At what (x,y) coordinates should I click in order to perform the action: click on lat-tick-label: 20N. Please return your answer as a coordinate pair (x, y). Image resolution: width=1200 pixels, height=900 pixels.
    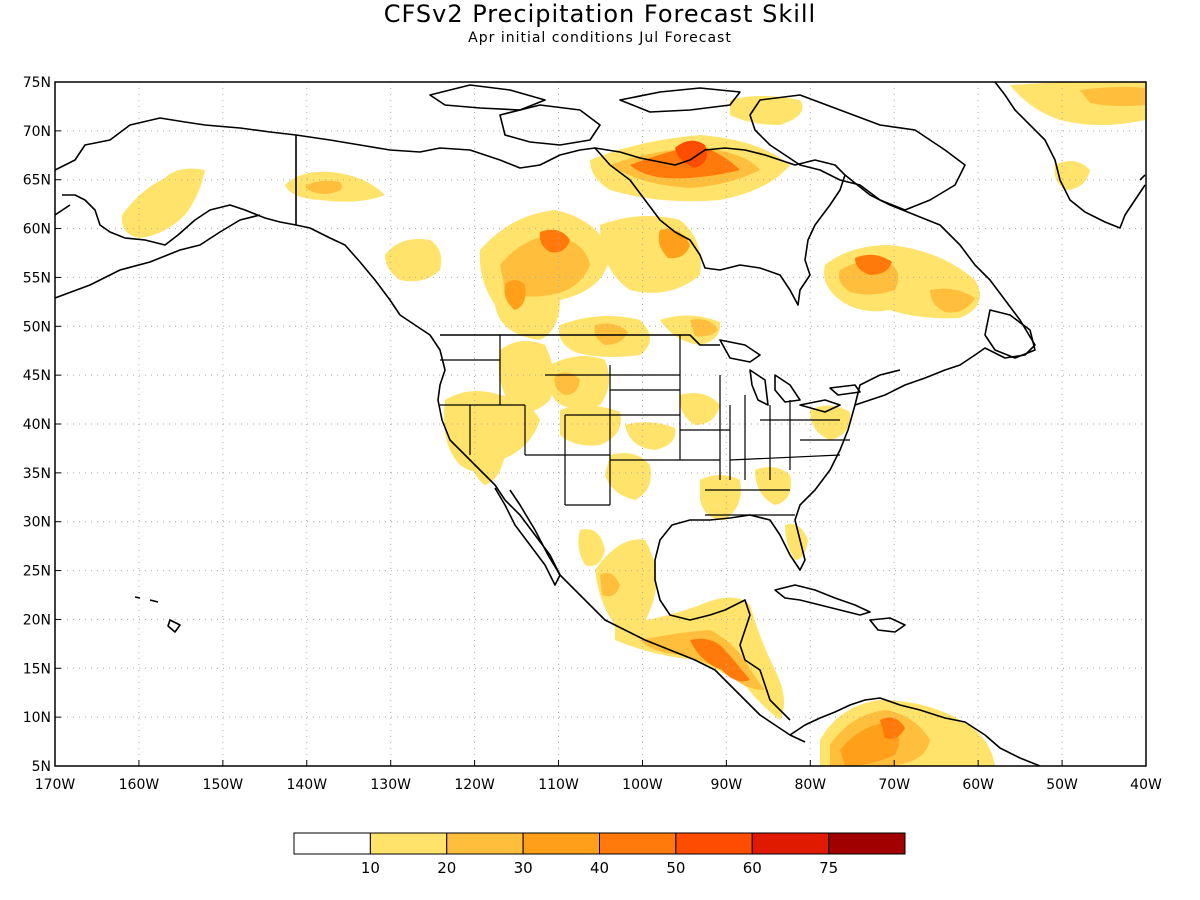
    Looking at the image, I should click on (37, 620).